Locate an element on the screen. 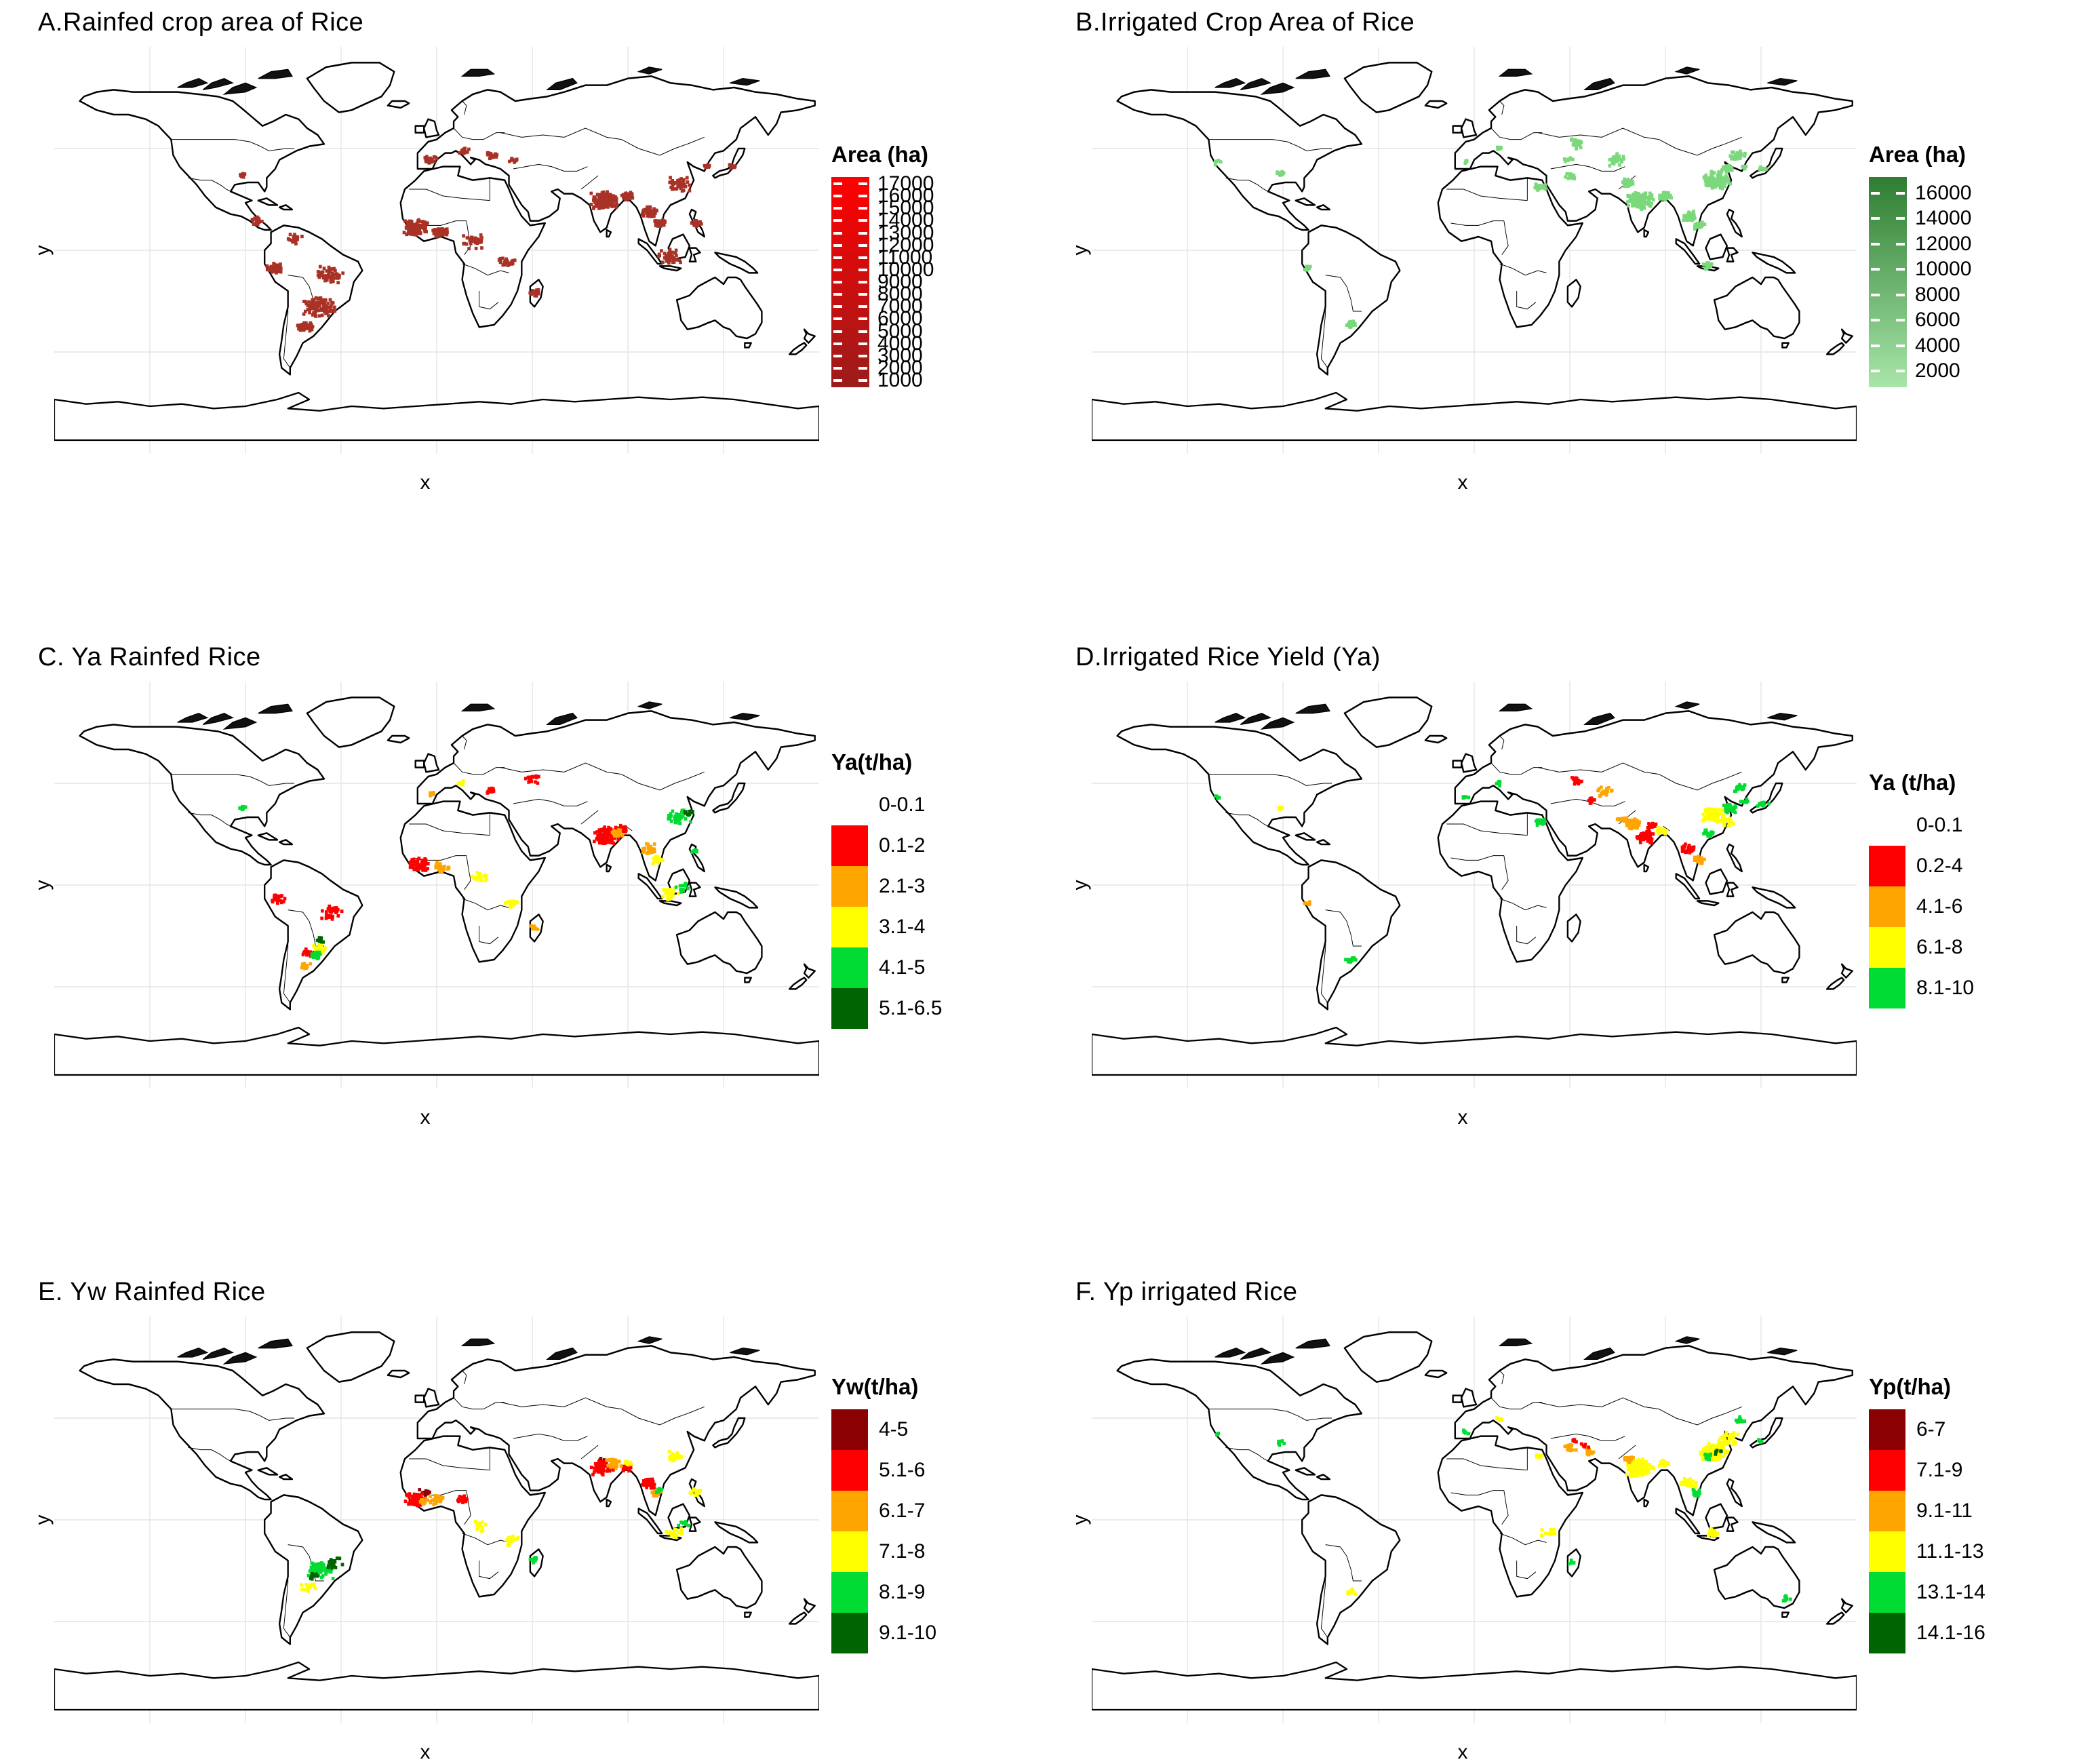 This screenshot has height=1764, width=2075. panel-title: C. Ya Rainfed Rice is located at coordinates (149, 657).